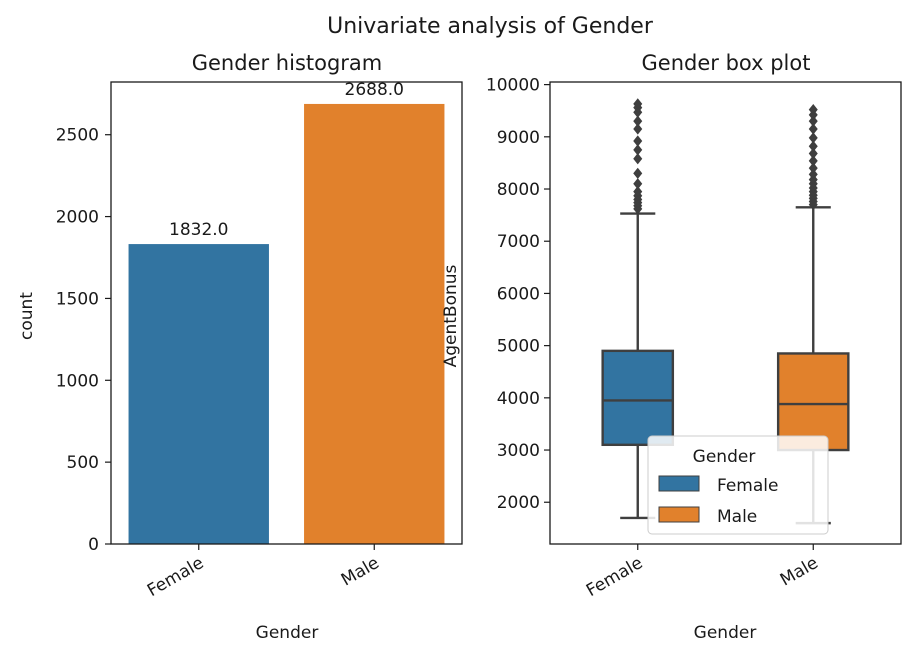 Image resolution: width=916 pixels, height=657 pixels. Describe the element at coordinates (77, 299) in the screenshot. I see `y-tick-label: 1500` at that location.